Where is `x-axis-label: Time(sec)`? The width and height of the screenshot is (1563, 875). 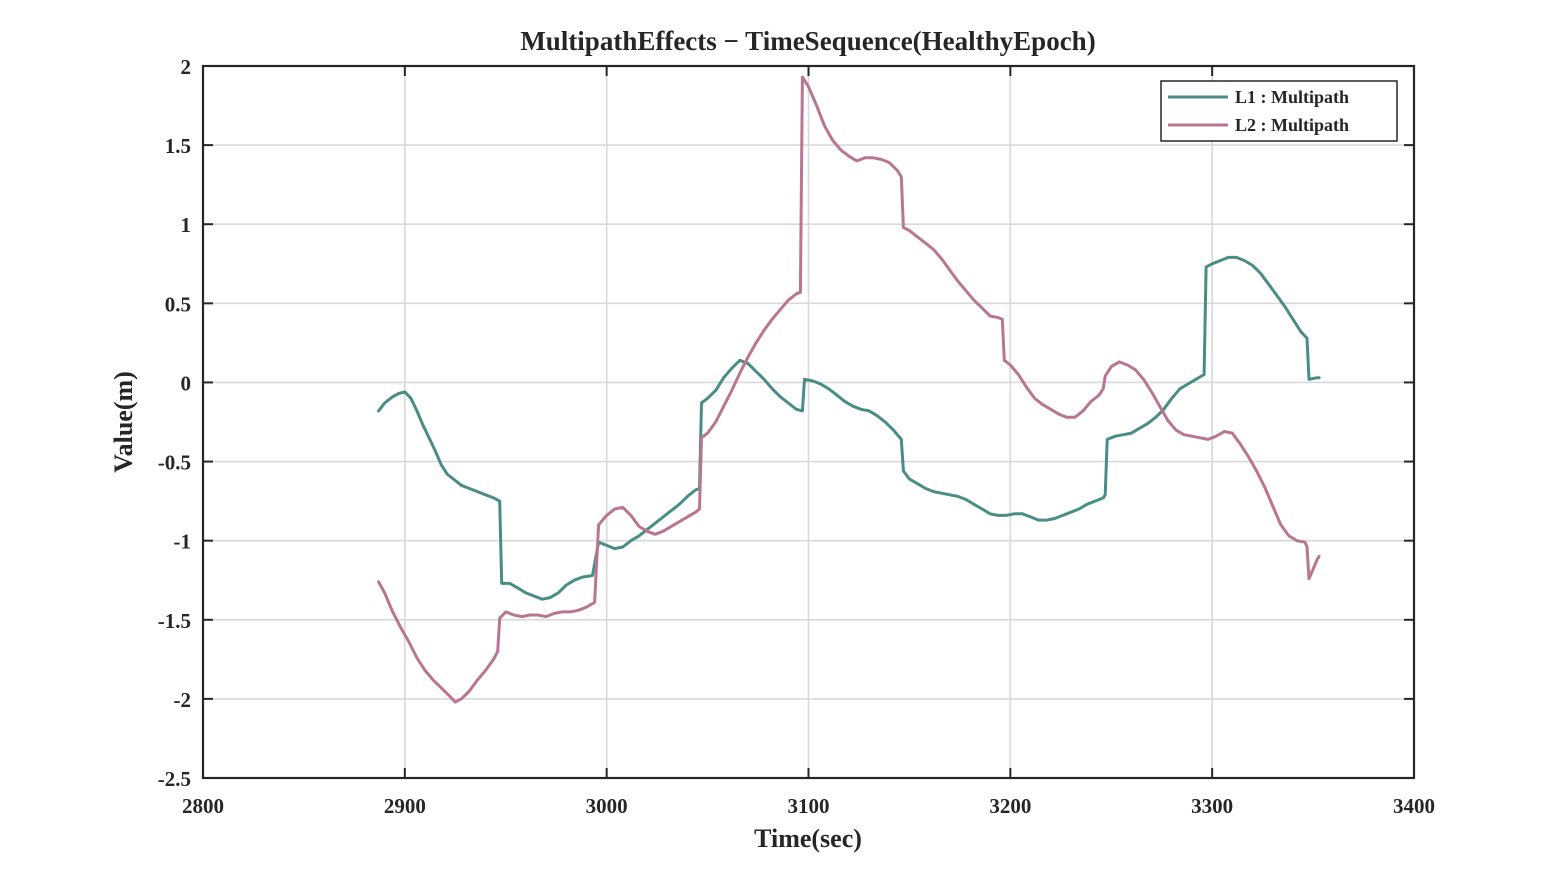
x-axis-label: Time(sec) is located at coordinates (808, 838).